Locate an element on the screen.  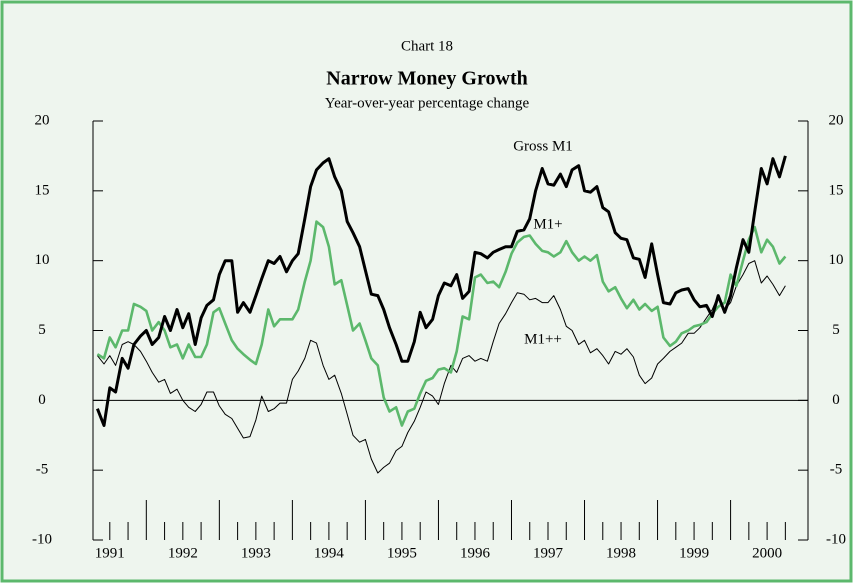
series-label: M1+ is located at coordinates (547, 224).